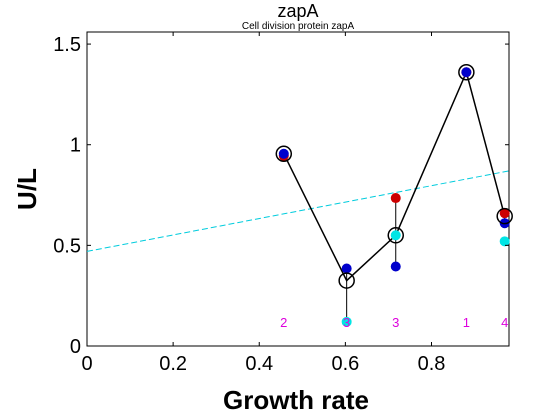  What do you see at coordinates (67, 246) in the screenshot?
I see `y-tick-label: 0.5` at bounding box center [67, 246].